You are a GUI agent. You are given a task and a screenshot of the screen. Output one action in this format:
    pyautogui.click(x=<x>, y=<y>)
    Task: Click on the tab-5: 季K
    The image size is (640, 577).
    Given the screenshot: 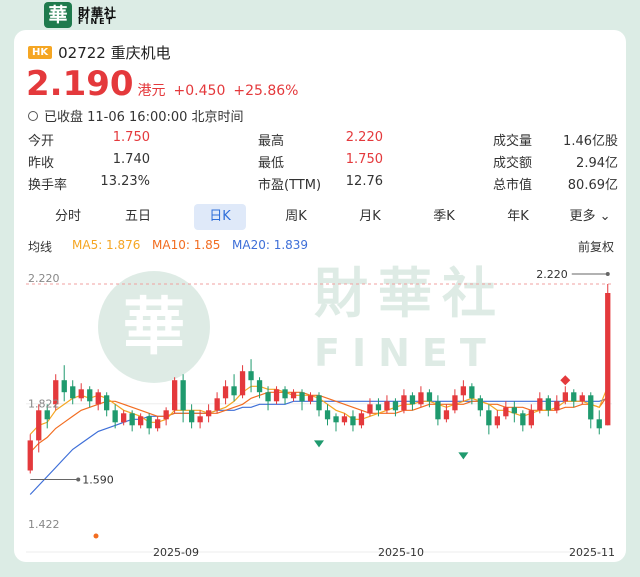 What is the action you would take?
    pyautogui.click(x=444, y=217)
    